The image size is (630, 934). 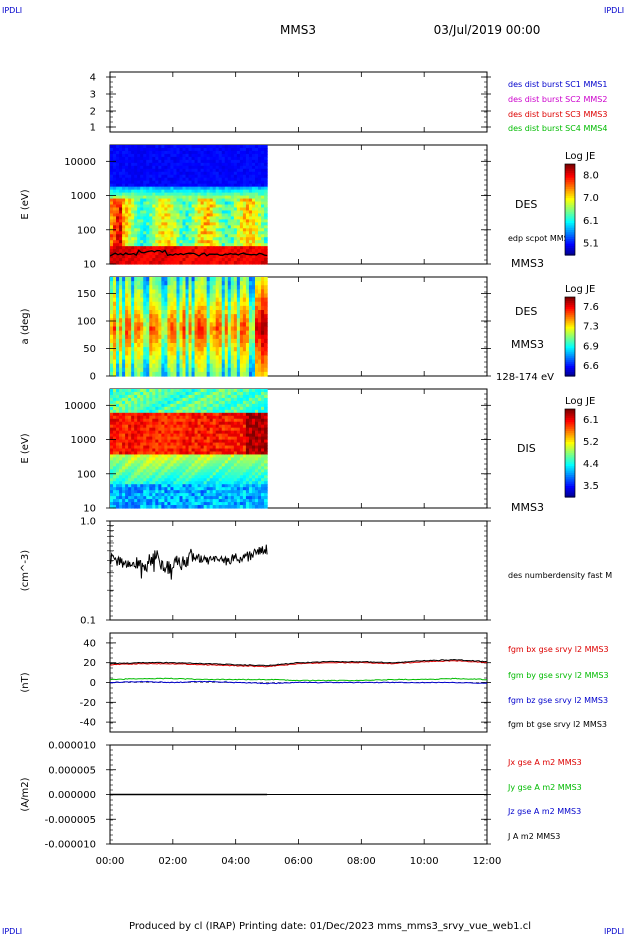 What do you see at coordinates (86, 230) in the screenshot?
I see `y-tick-label: 100` at bounding box center [86, 230].